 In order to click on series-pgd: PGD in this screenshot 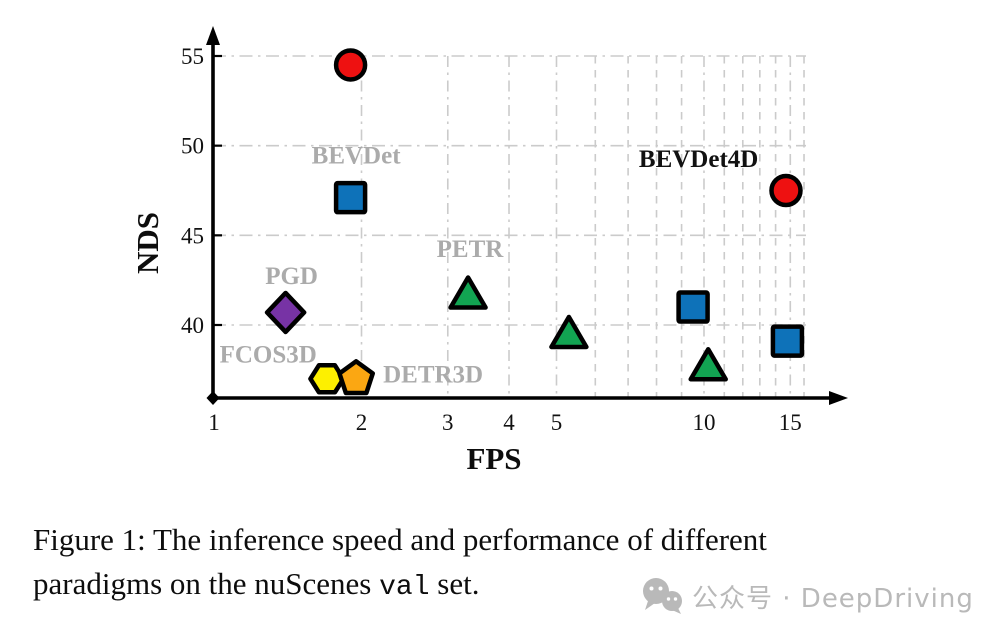, I will do `click(291, 299)`.